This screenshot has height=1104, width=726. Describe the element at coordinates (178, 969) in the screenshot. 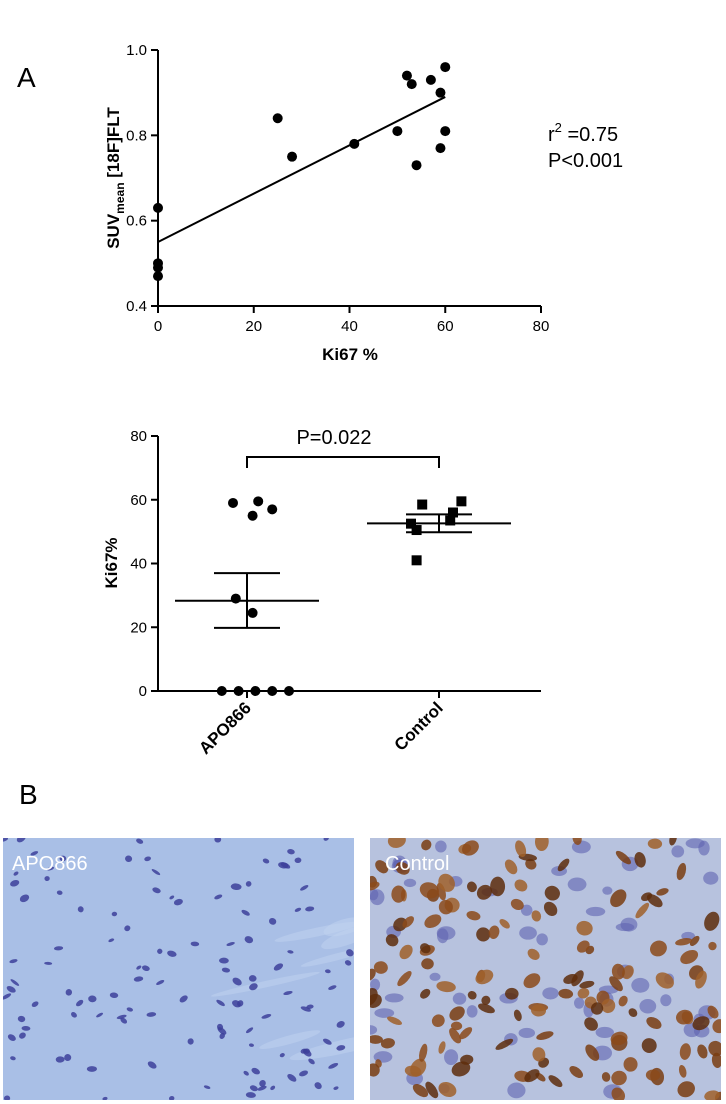

I see `micrograph-apo866-background` at that location.